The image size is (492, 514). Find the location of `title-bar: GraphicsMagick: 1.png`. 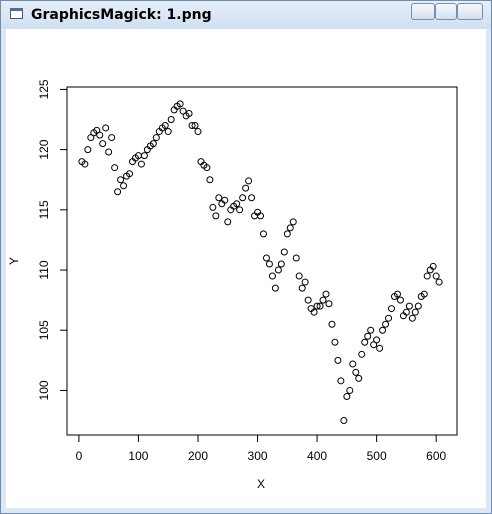

title-bar: GraphicsMagick: 1.png is located at coordinates (246, 15).